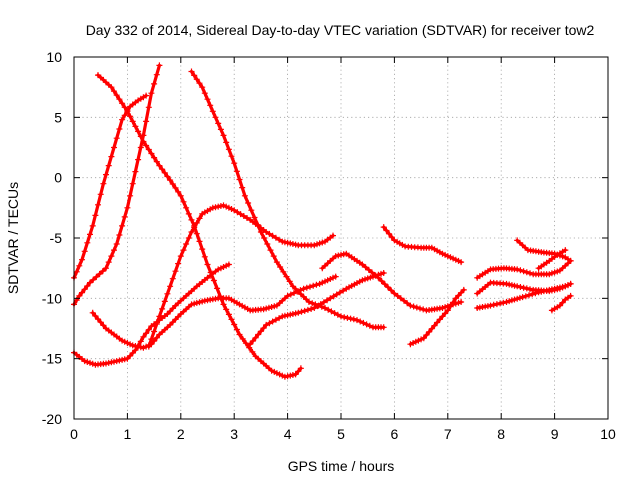 The width and height of the screenshot is (640, 480). What do you see at coordinates (288, 434) in the screenshot?
I see `x-tick-label: 4` at bounding box center [288, 434].